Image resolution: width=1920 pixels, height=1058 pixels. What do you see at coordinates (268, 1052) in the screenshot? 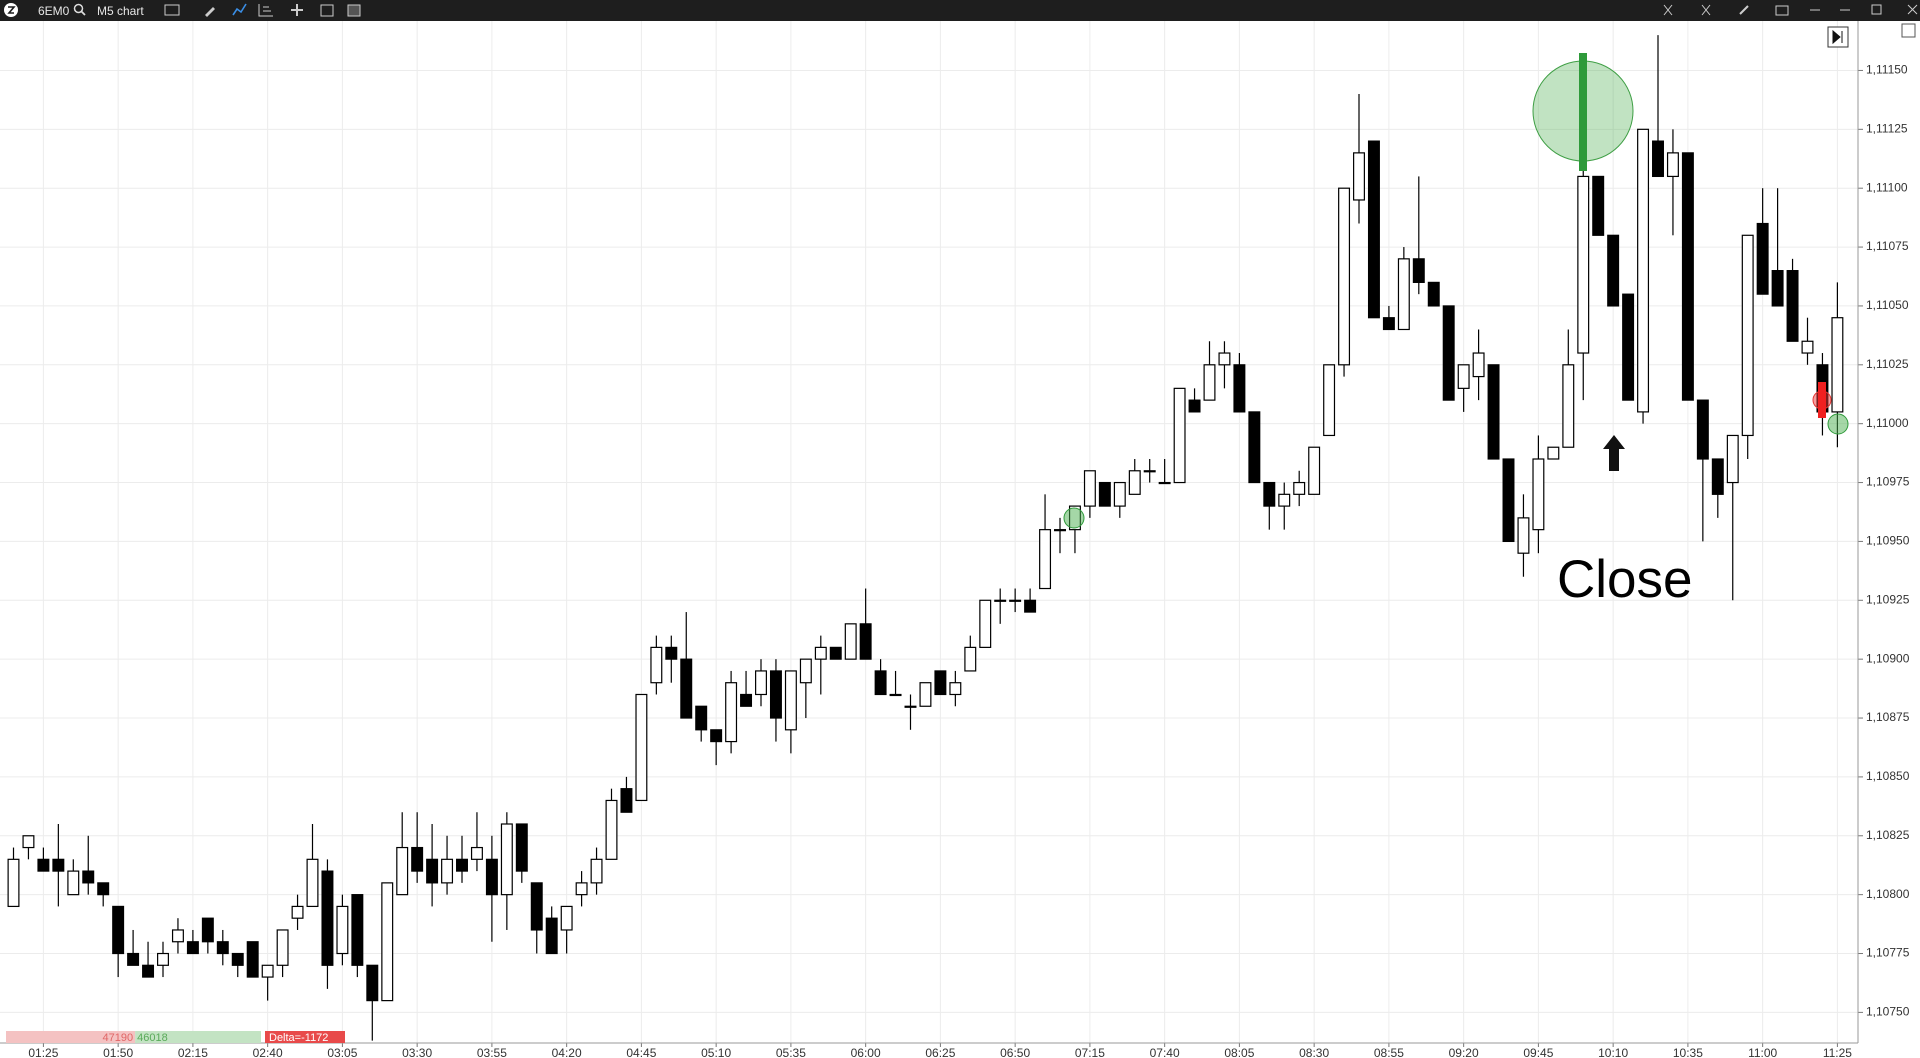
I see `x-tick-label: 02:40` at bounding box center [268, 1052].